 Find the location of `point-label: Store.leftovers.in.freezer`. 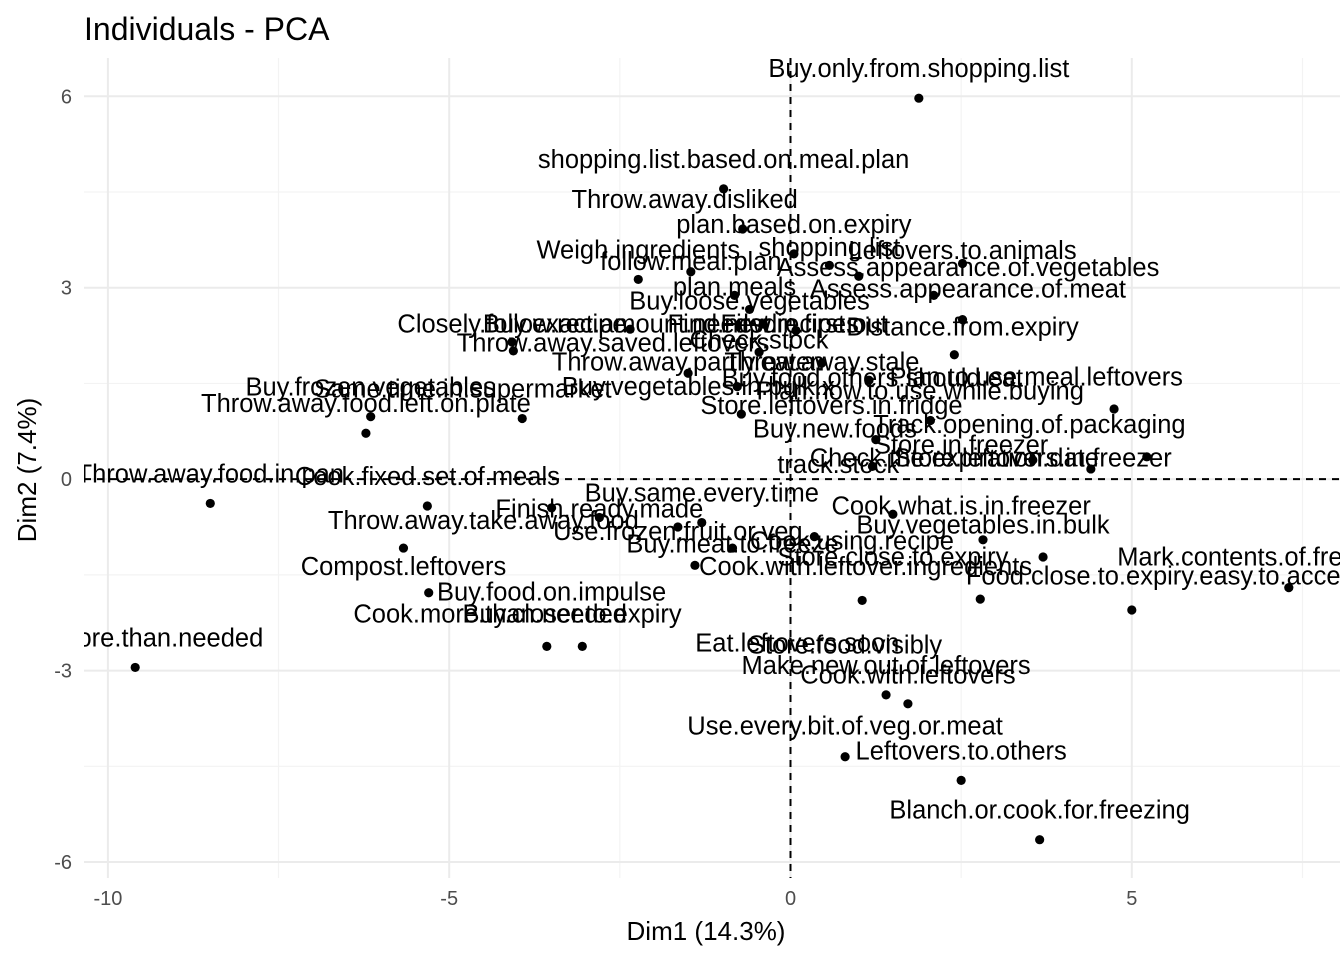

point-label: Store.leftovers.in.freezer is located at coordinates (1033, 458).